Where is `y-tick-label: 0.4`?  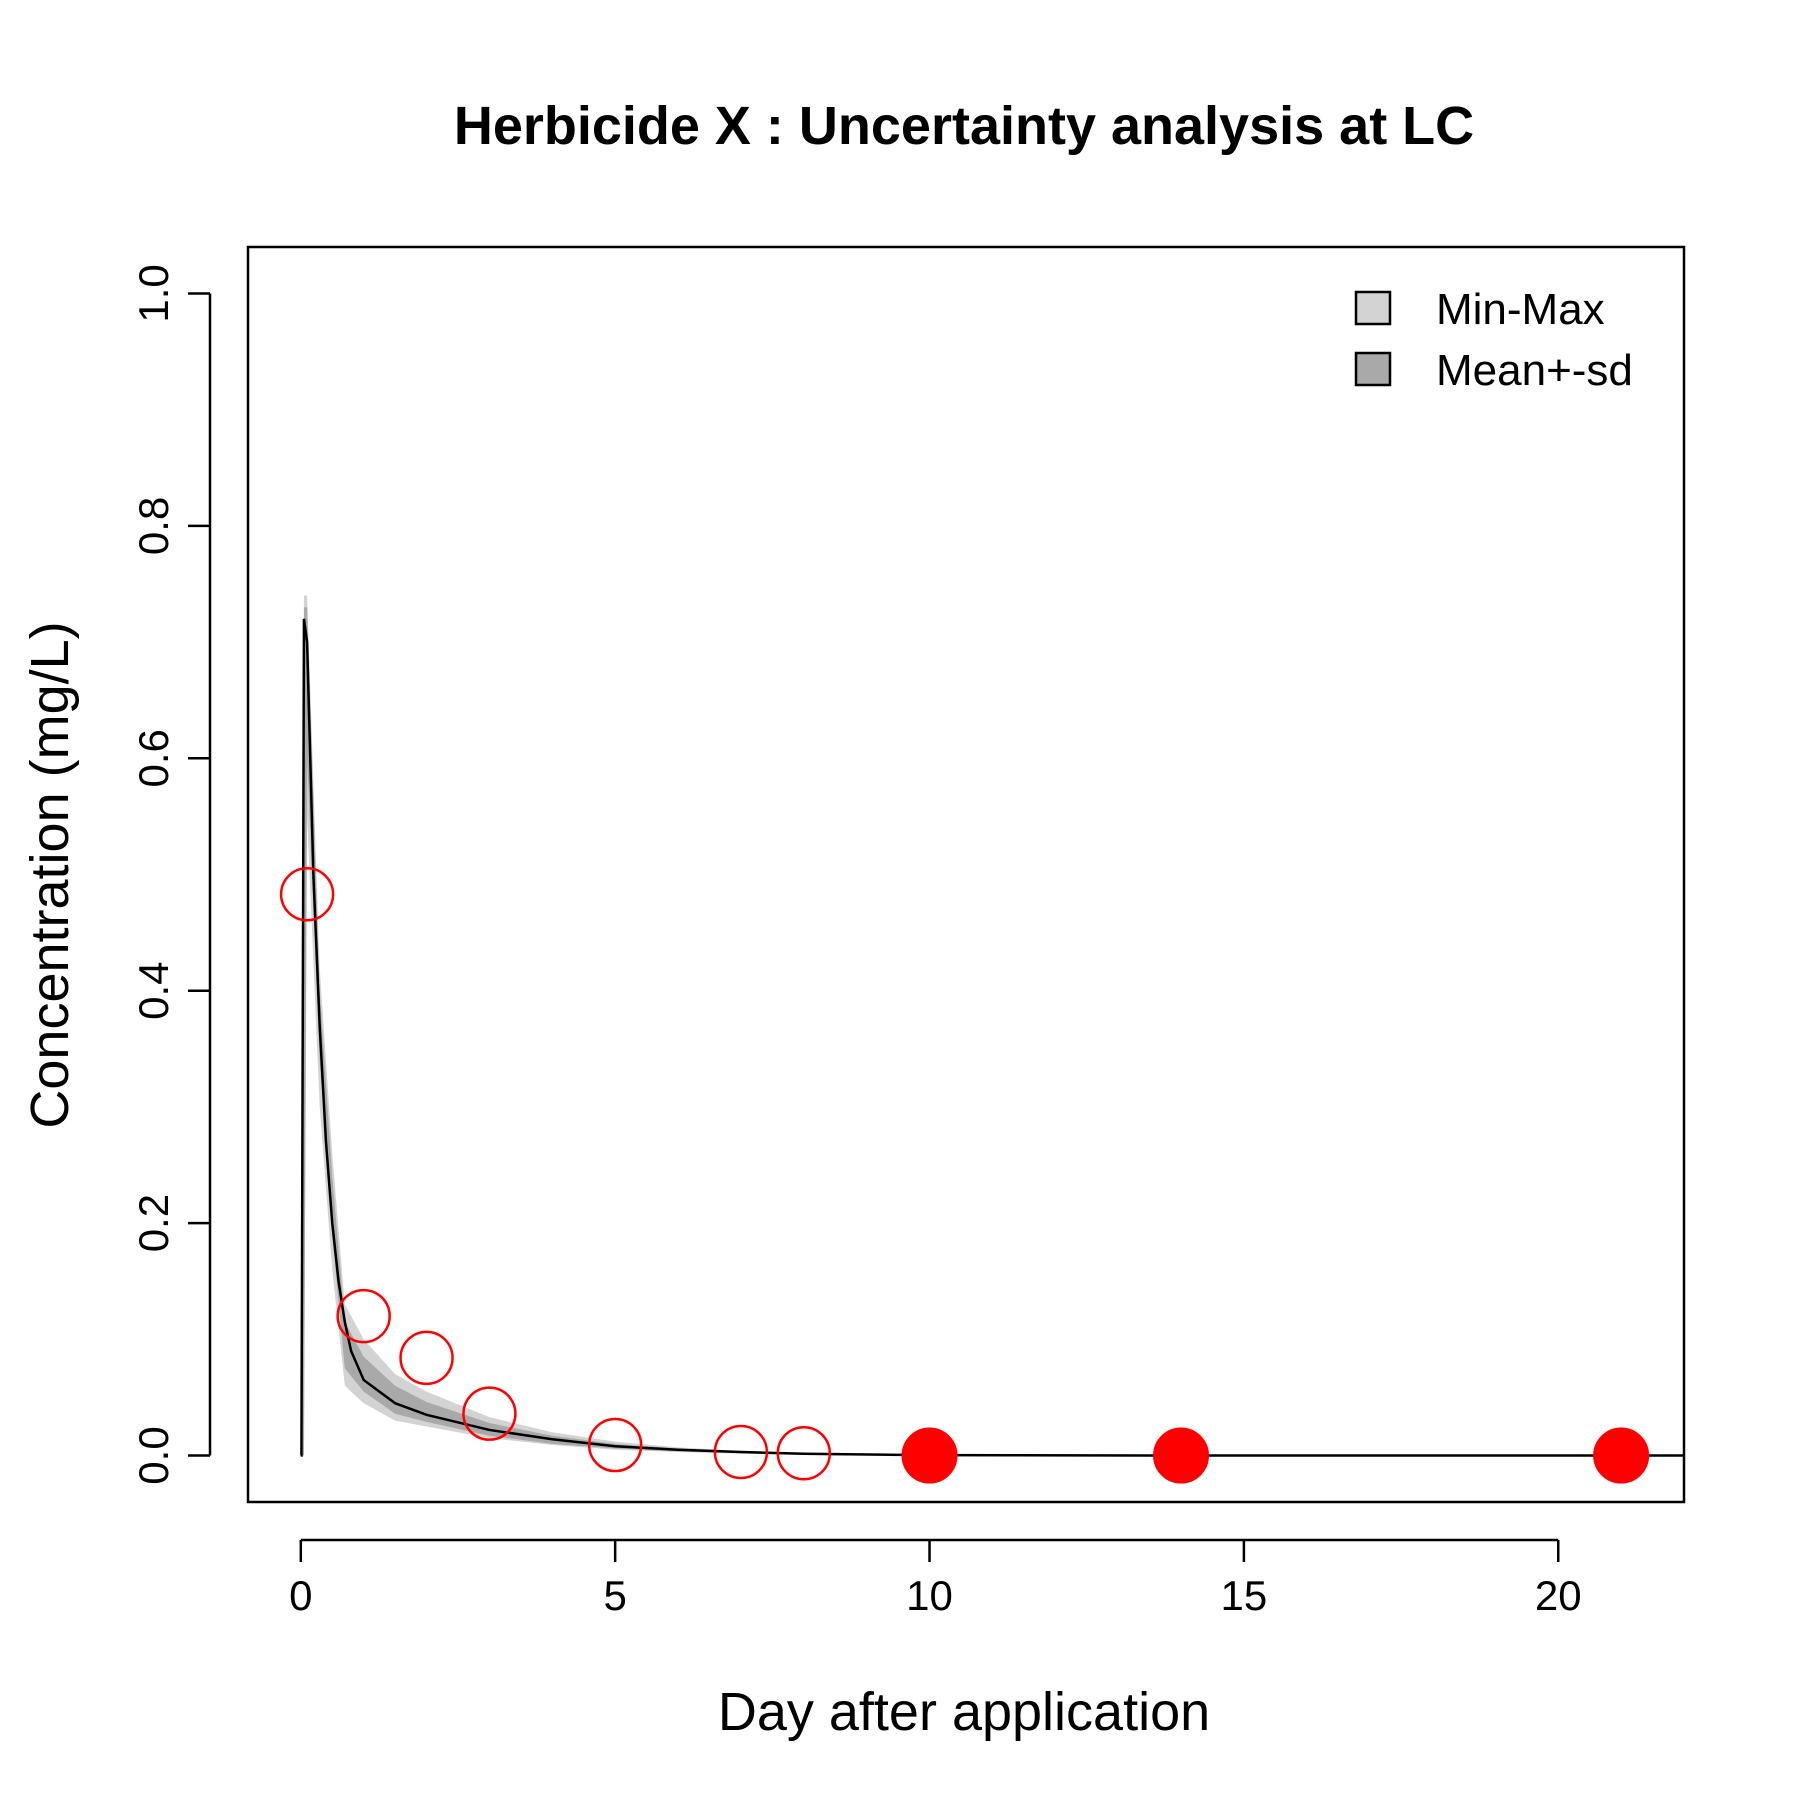 y-tick-label: 0.4 is located at coordinates (153, 991).